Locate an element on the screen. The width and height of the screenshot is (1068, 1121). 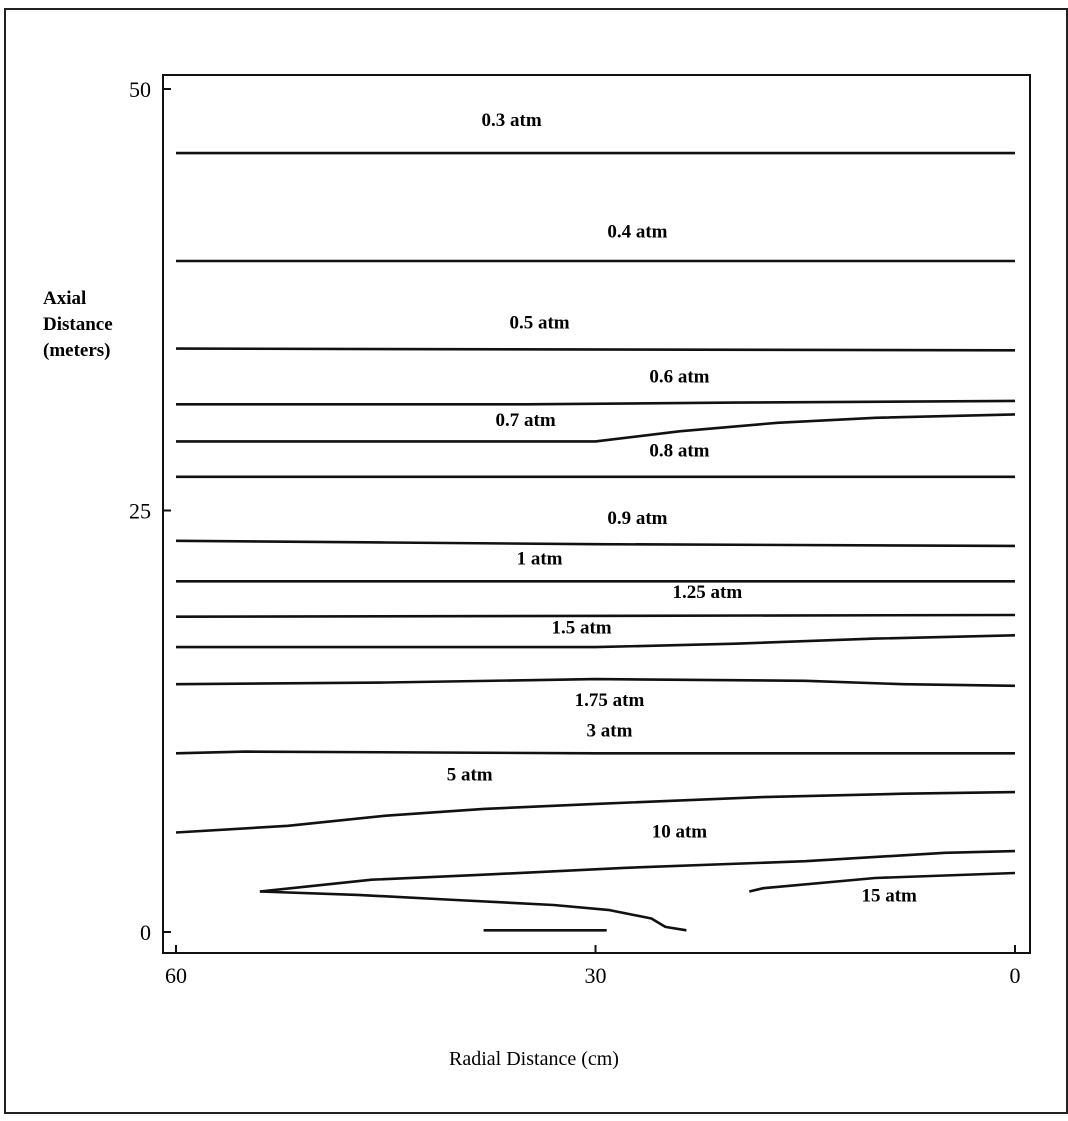
y-tick-label: 0 is located at coordinates (145, 932).